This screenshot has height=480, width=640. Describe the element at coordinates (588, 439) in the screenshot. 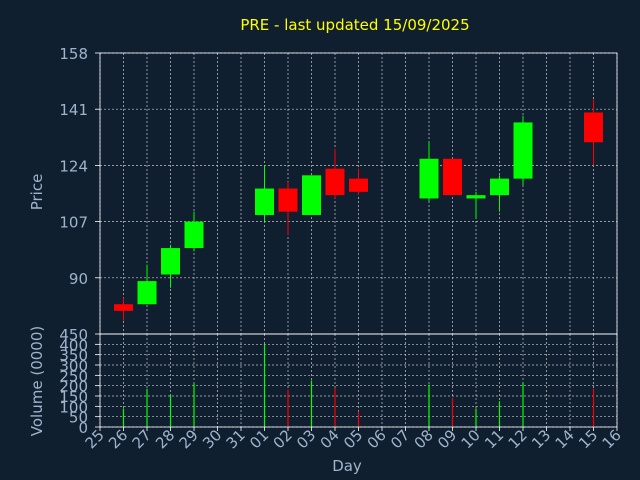

I see `day-tick-label: 15` at that location.